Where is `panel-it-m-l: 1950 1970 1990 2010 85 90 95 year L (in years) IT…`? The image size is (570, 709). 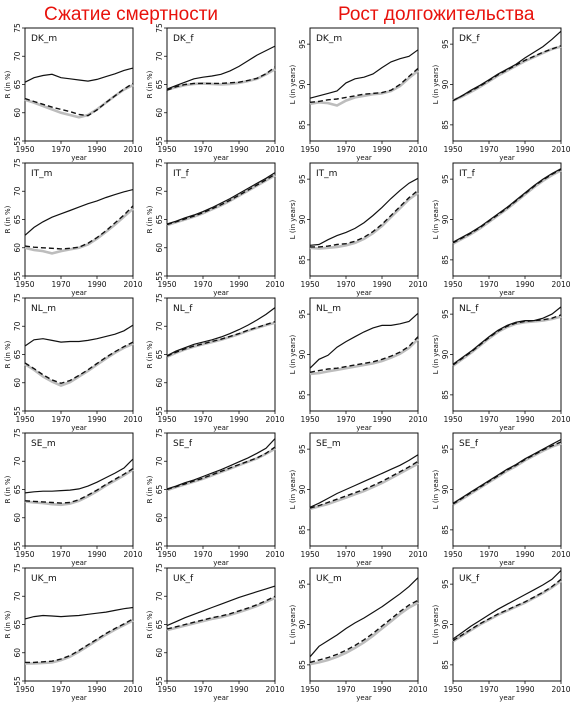
panel-it-m-l: 1950 1970 1990 2010 85 90 95 year L (in years) IT… is located at coordinates (358, 229).